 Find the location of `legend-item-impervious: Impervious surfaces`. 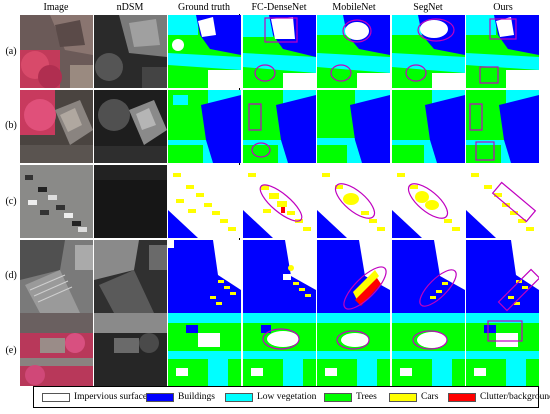

legend-item-impervious: Impervious surfaces is located at coordinates (96, 397).